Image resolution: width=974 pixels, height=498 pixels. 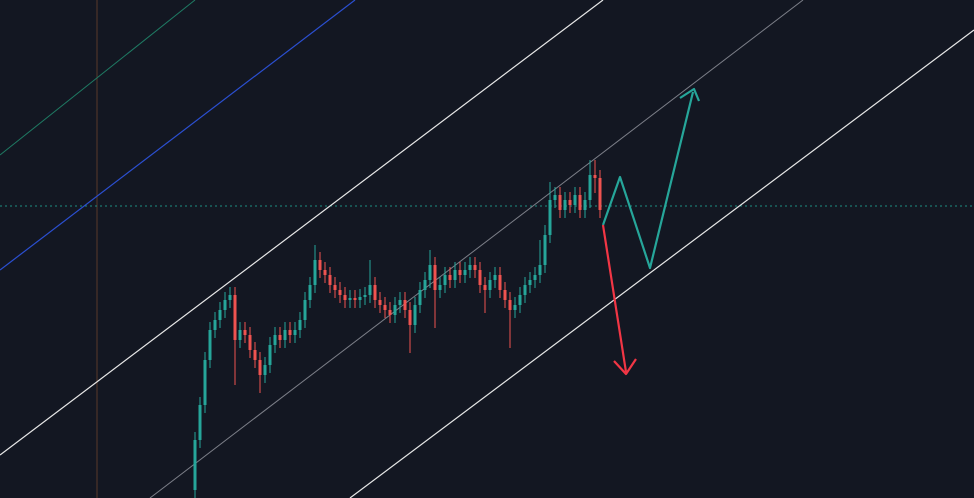 I want to click on arrowhead-down, so click(x=625, y=367).